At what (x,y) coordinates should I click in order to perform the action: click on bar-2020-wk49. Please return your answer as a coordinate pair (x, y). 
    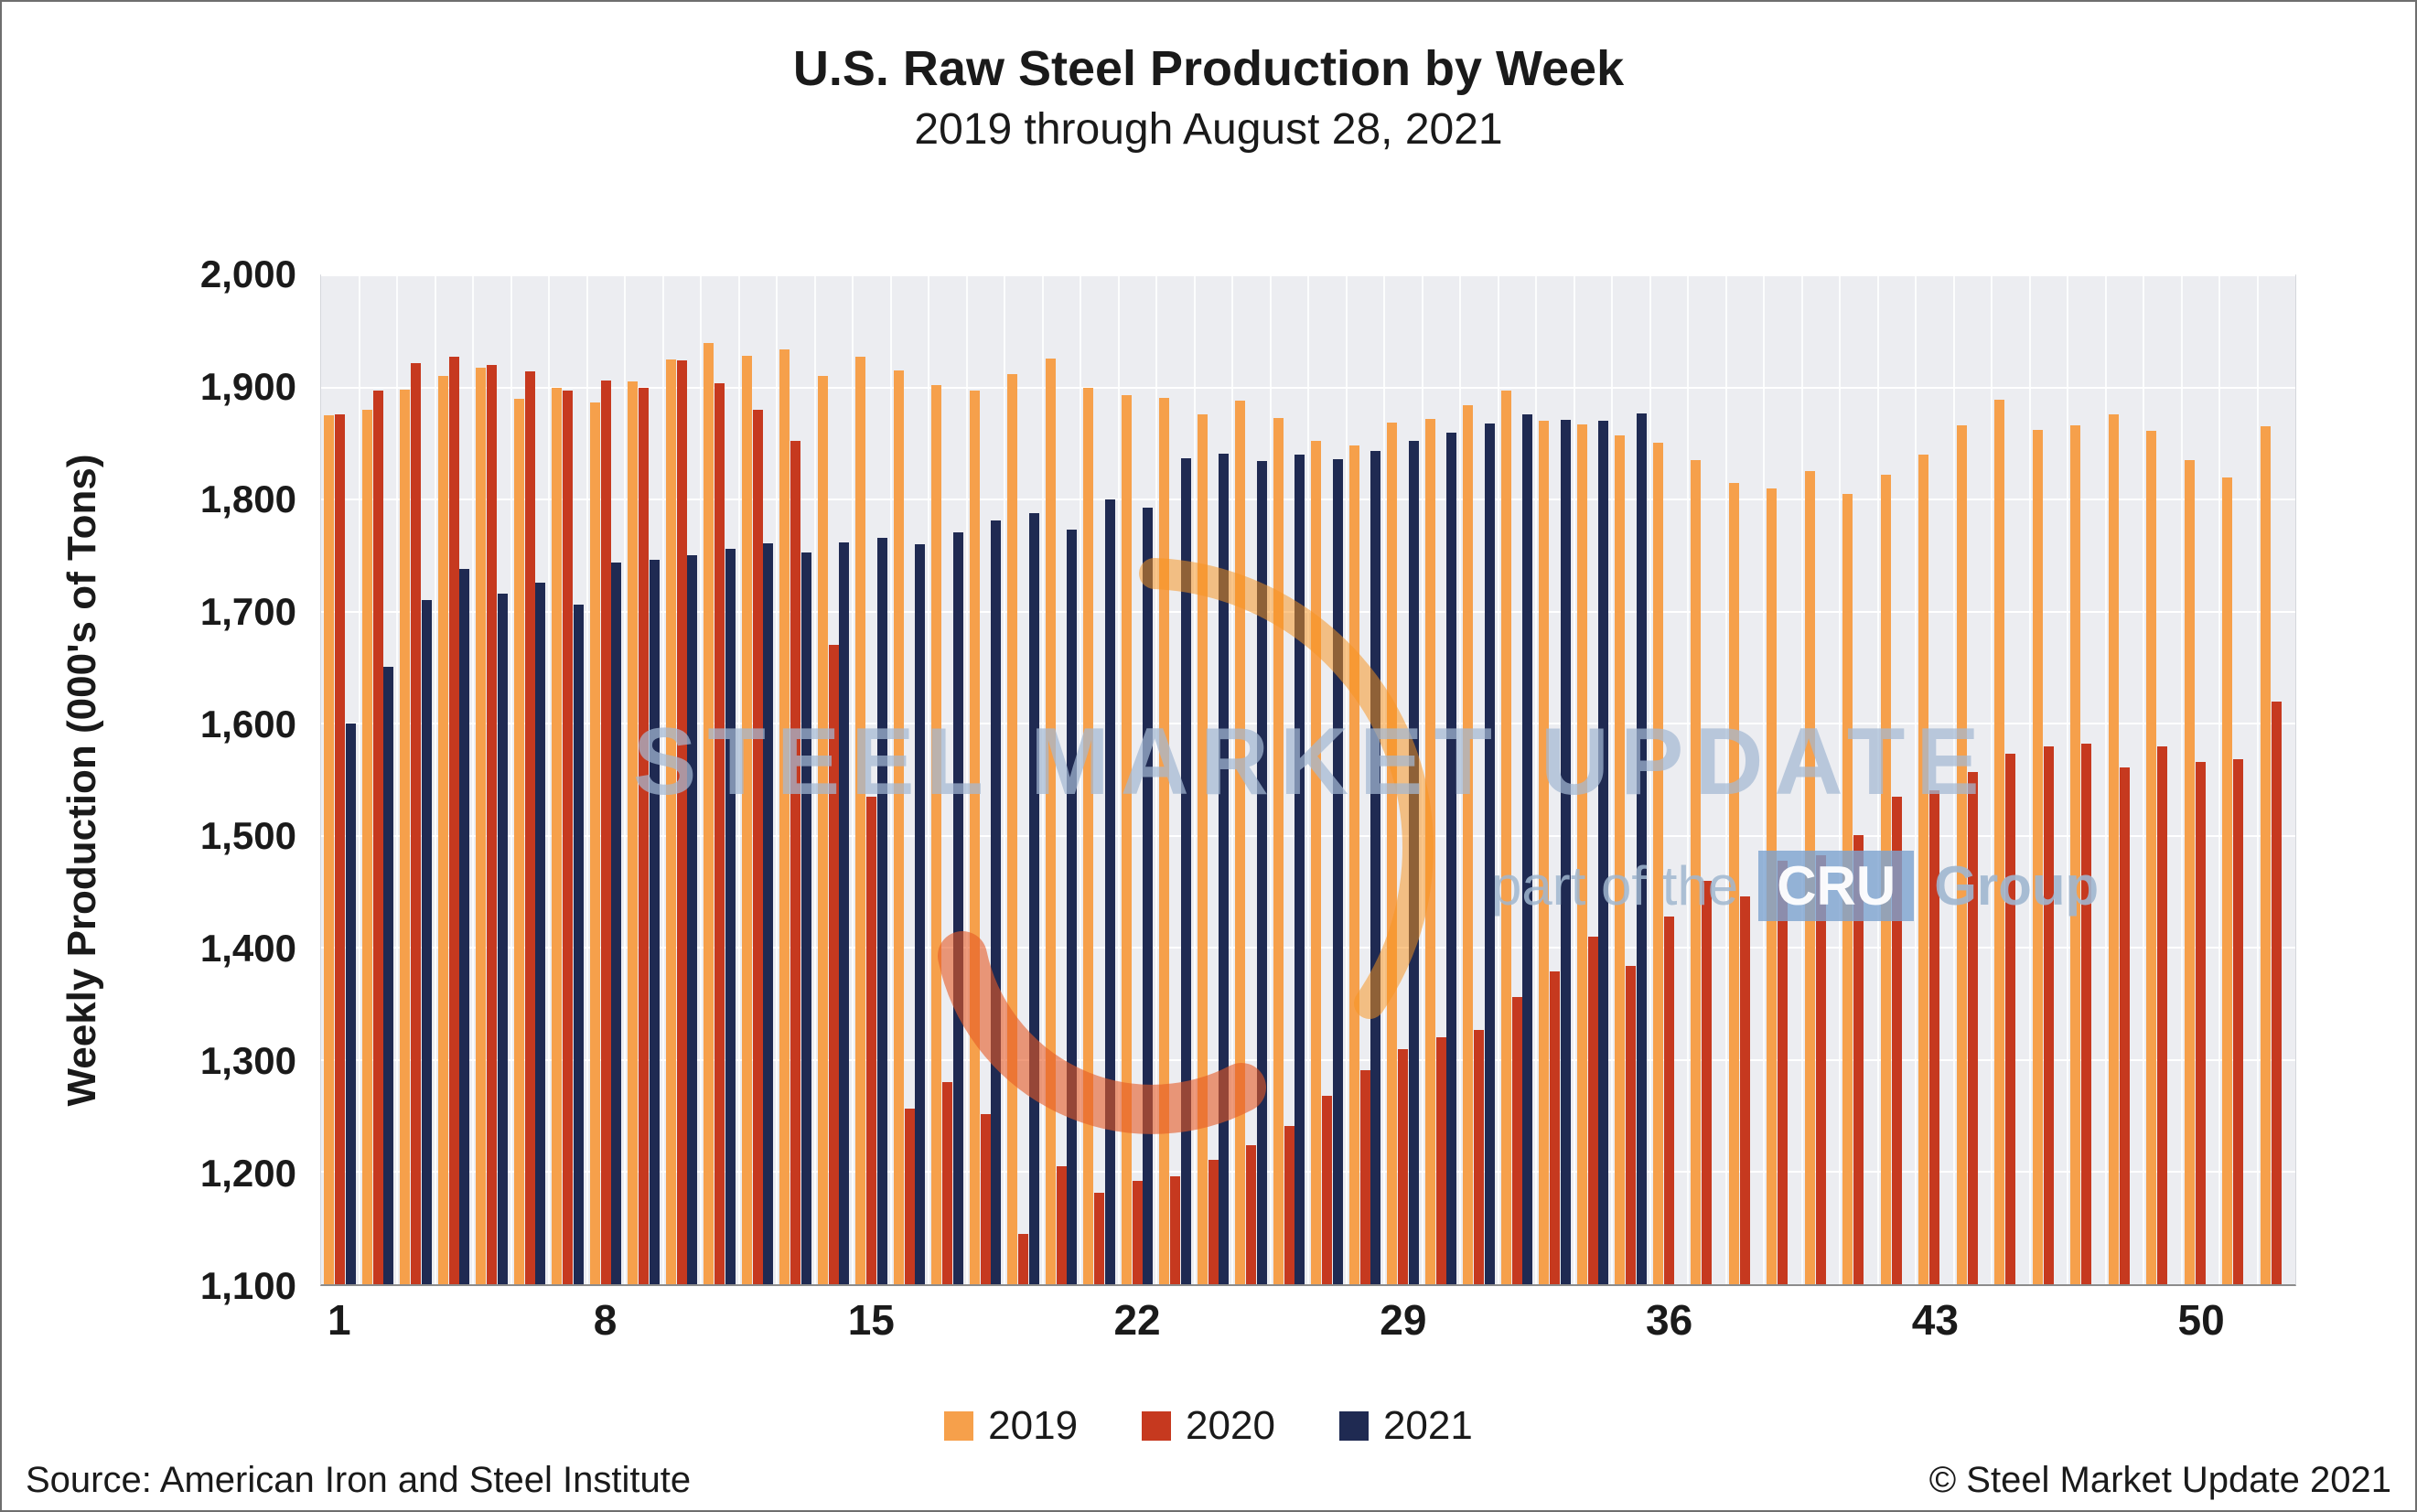
    Looking at the image, I should click on (2163, 1014).